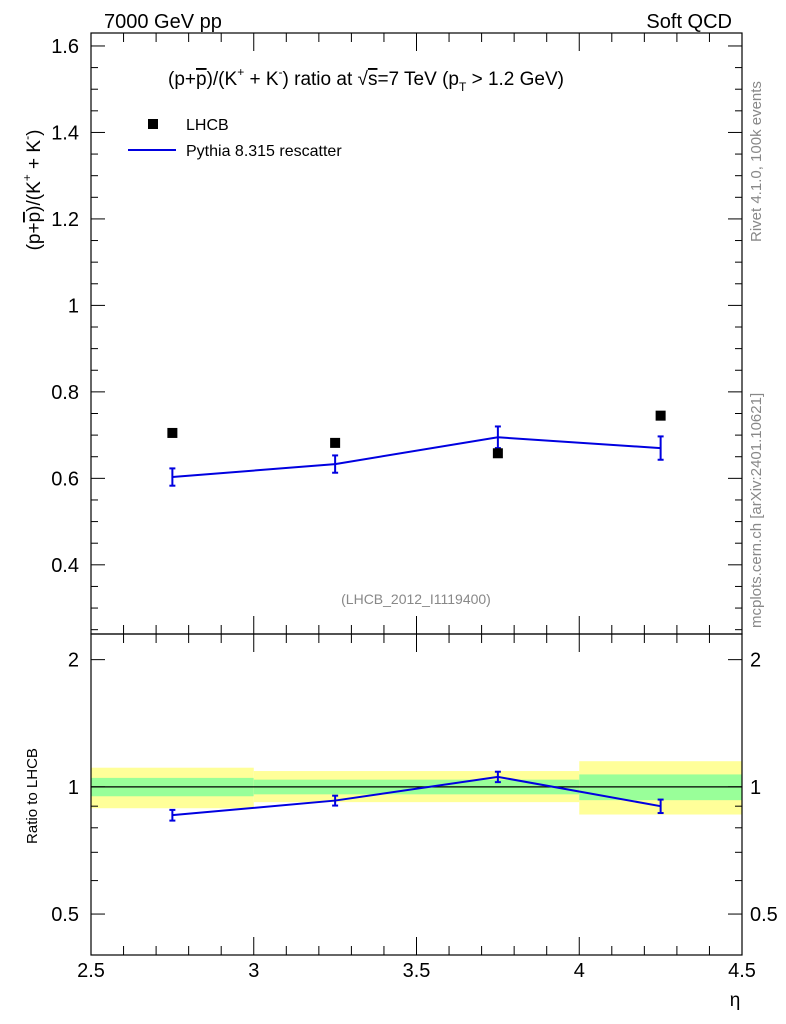 The width and height of the screenshot is (786, 1024). What do you see at coordinates (73, 306) in the screenshot?
I see `main-ytick-label: 1` at bounding box center [73, 306].